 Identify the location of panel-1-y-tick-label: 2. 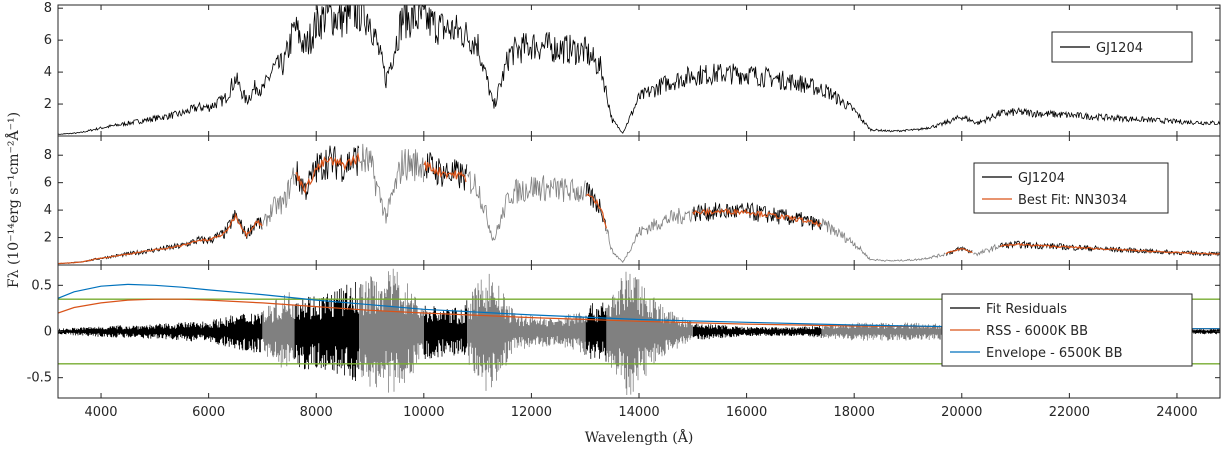
(48, 104).